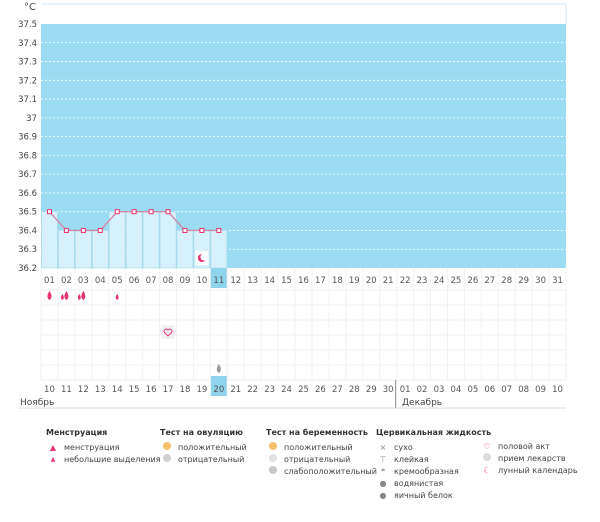  I want to click on y-tick-label: 37.5, so click(27, 25).